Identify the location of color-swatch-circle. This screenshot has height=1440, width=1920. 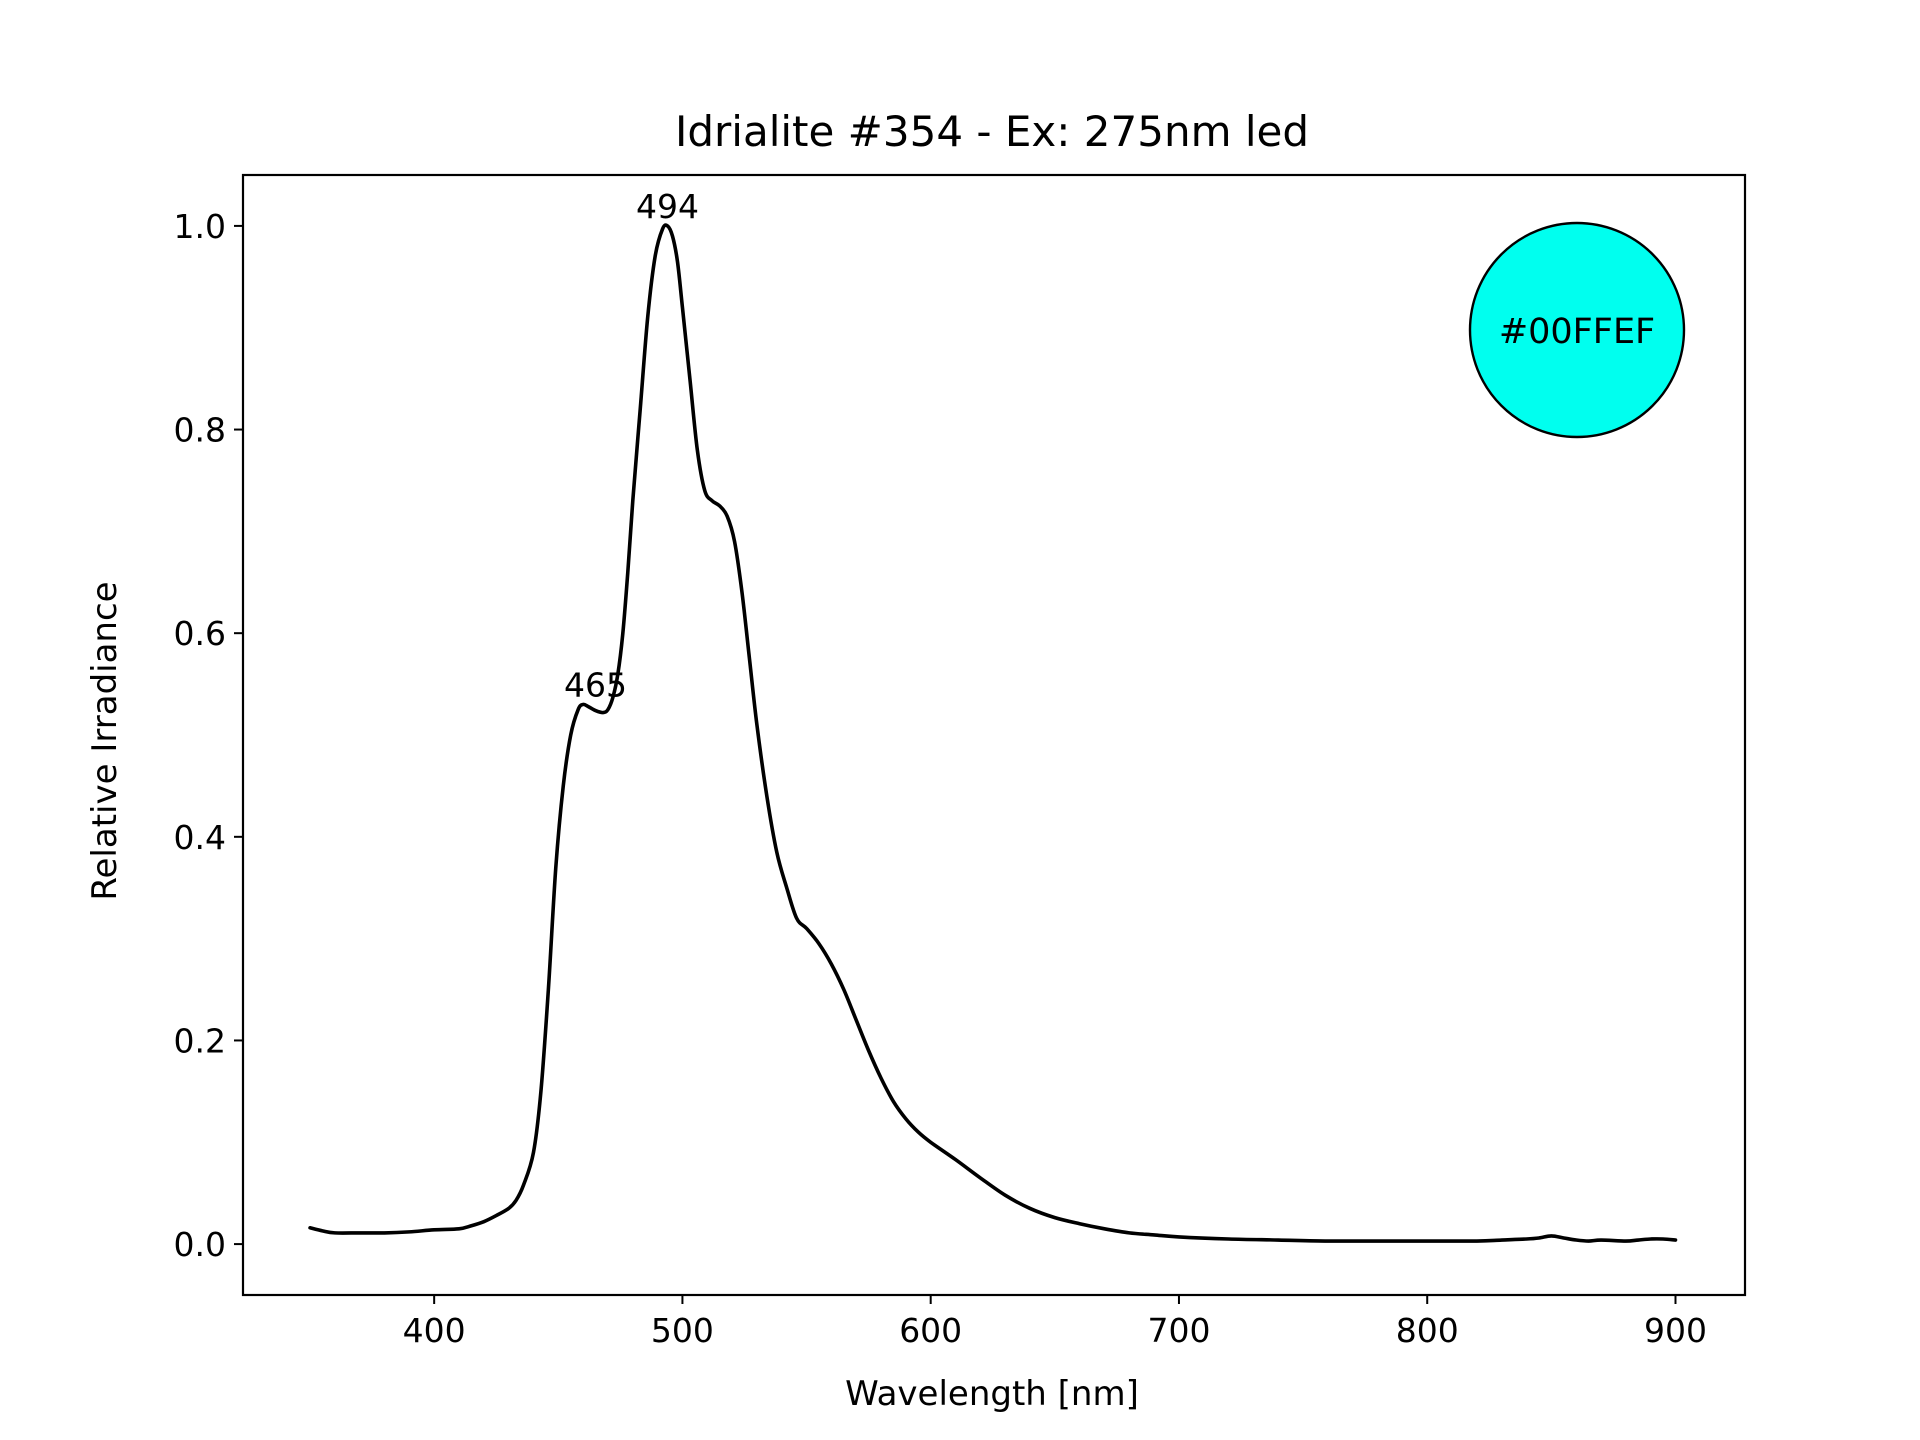
(1577, 330).